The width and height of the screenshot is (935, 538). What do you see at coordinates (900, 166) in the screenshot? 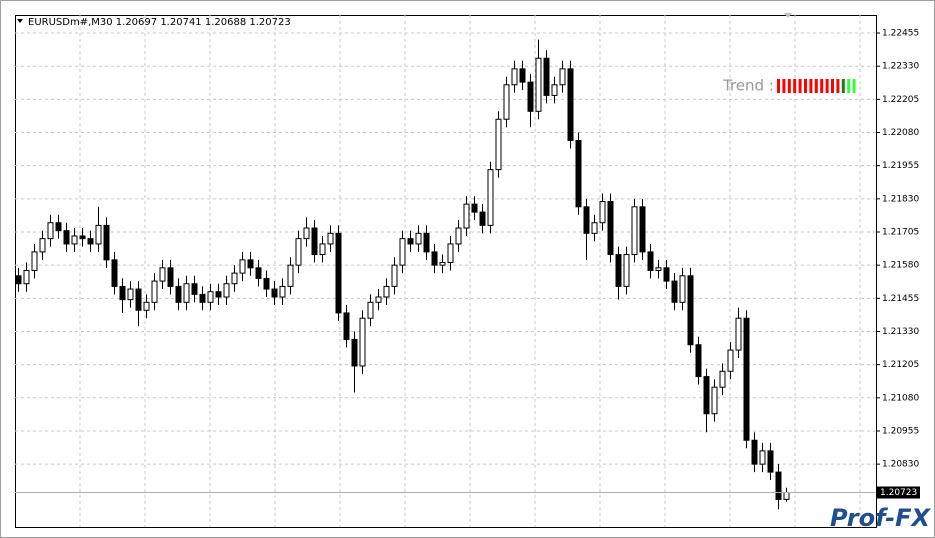
I see `y-tick-label: 1.21955` at bounding box center [900, 166].